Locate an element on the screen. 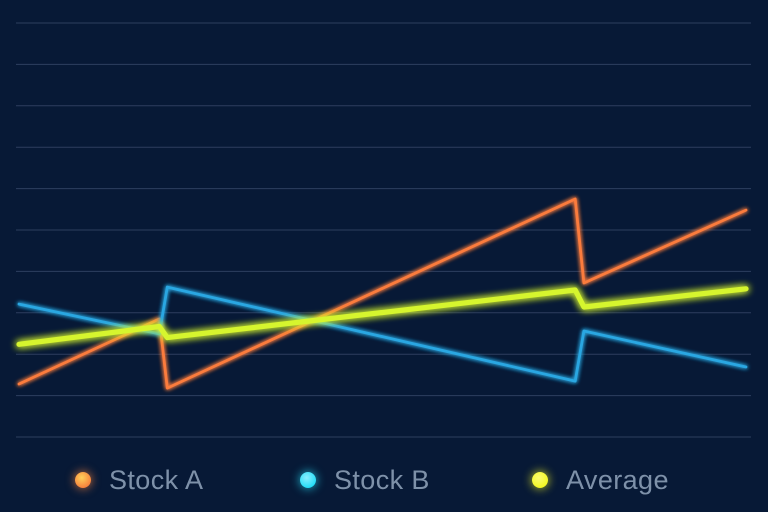 The width and height of the screenshot is (768, 512). legend-item-stock-a: Stock A is located at coordinates (139, 480).